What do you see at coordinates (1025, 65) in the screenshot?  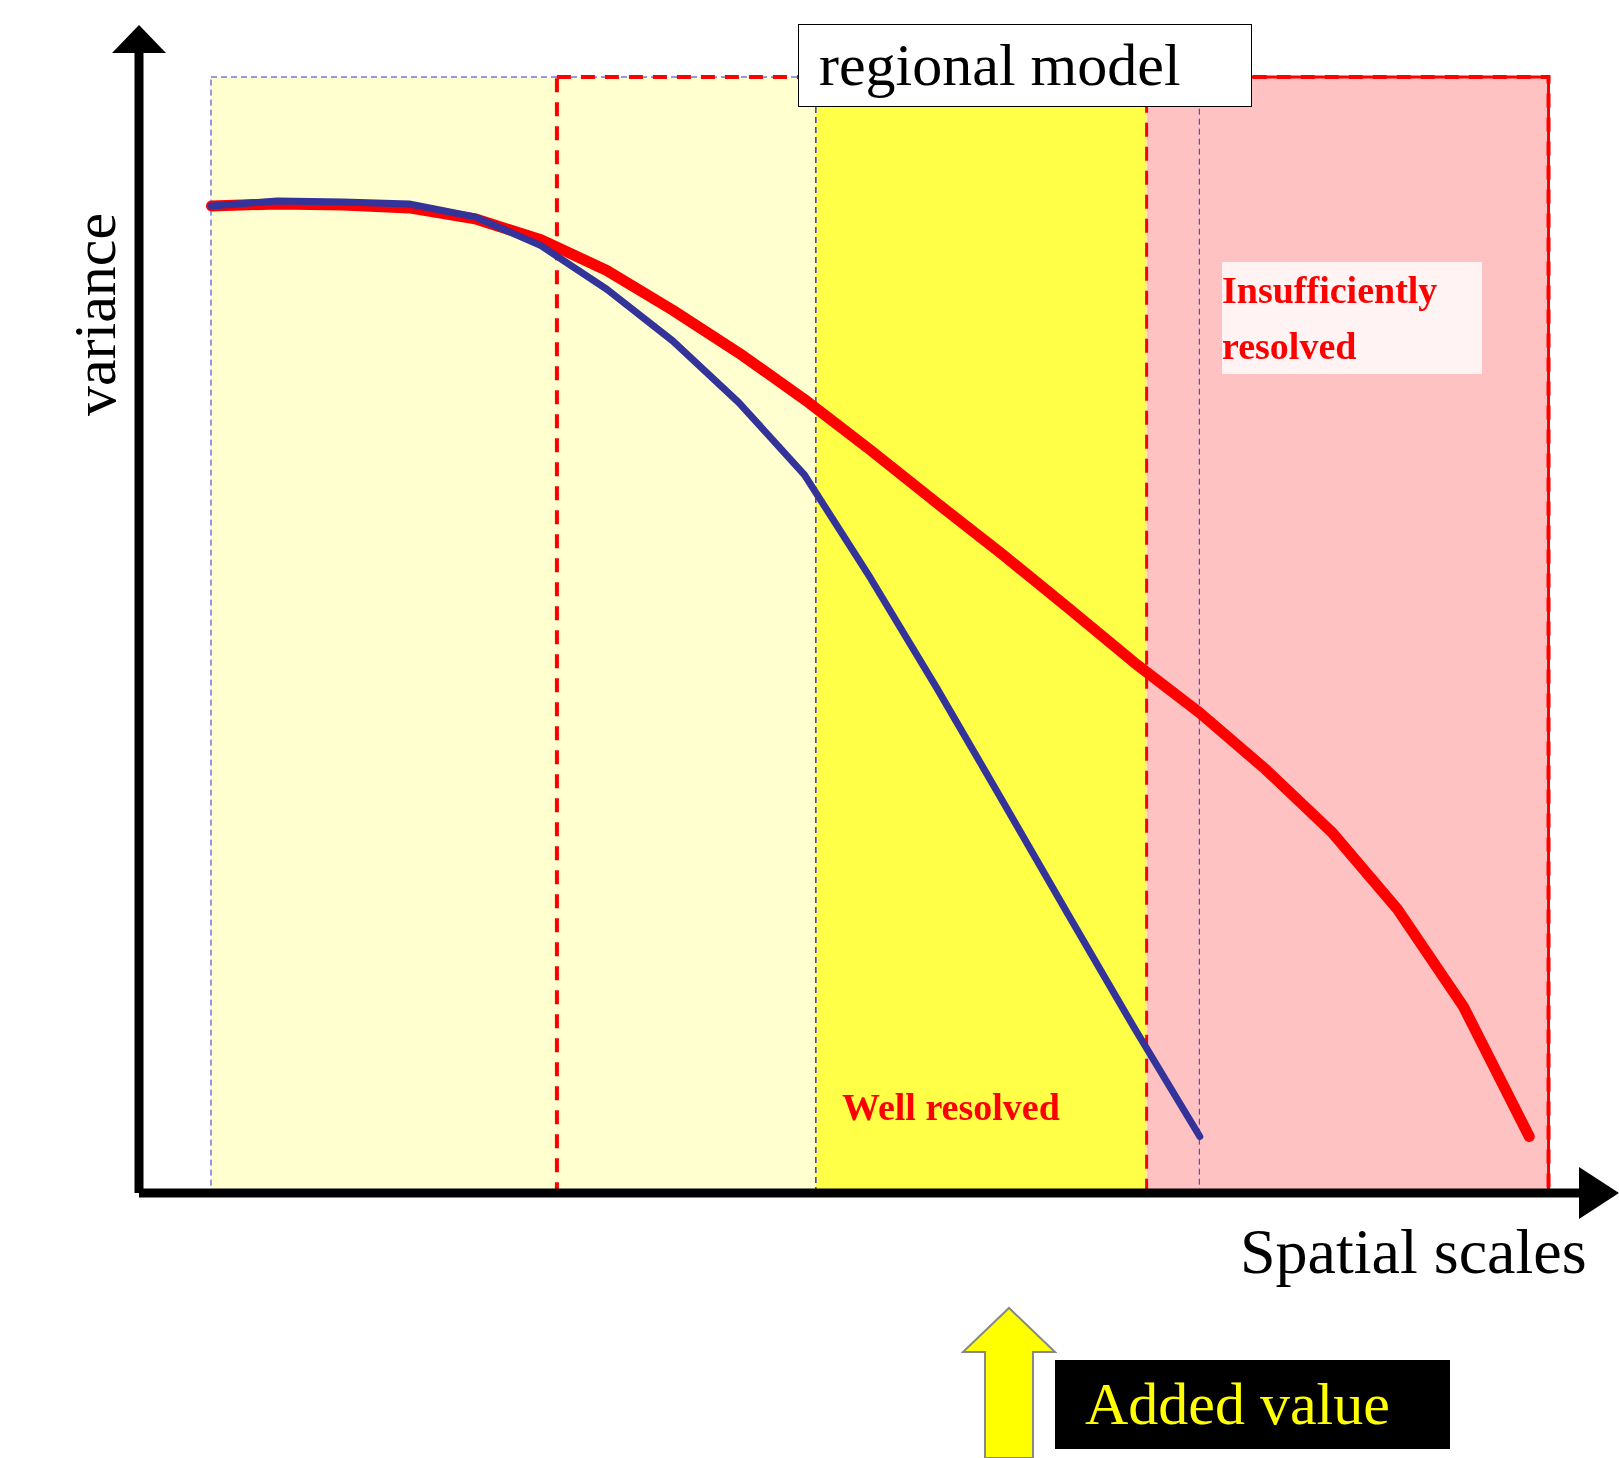 I see `text: regional model` at bounding box center [1025, 65].